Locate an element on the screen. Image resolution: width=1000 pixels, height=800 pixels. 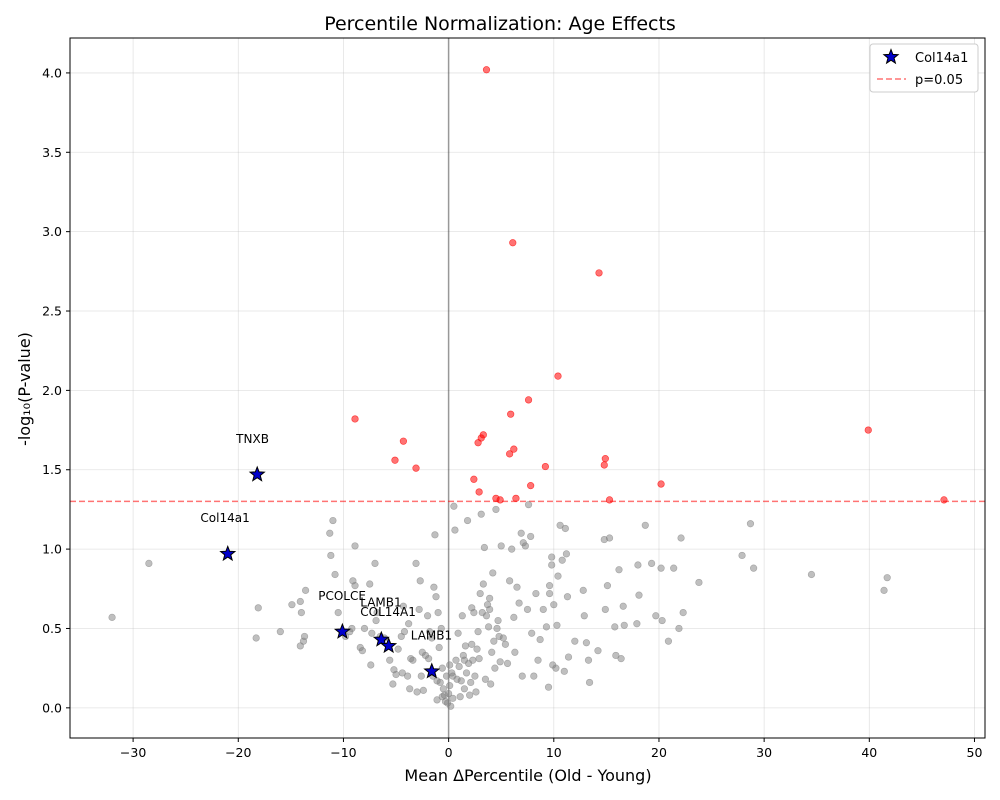
x-tick-label: 40 is located at coordinates (869, 752).